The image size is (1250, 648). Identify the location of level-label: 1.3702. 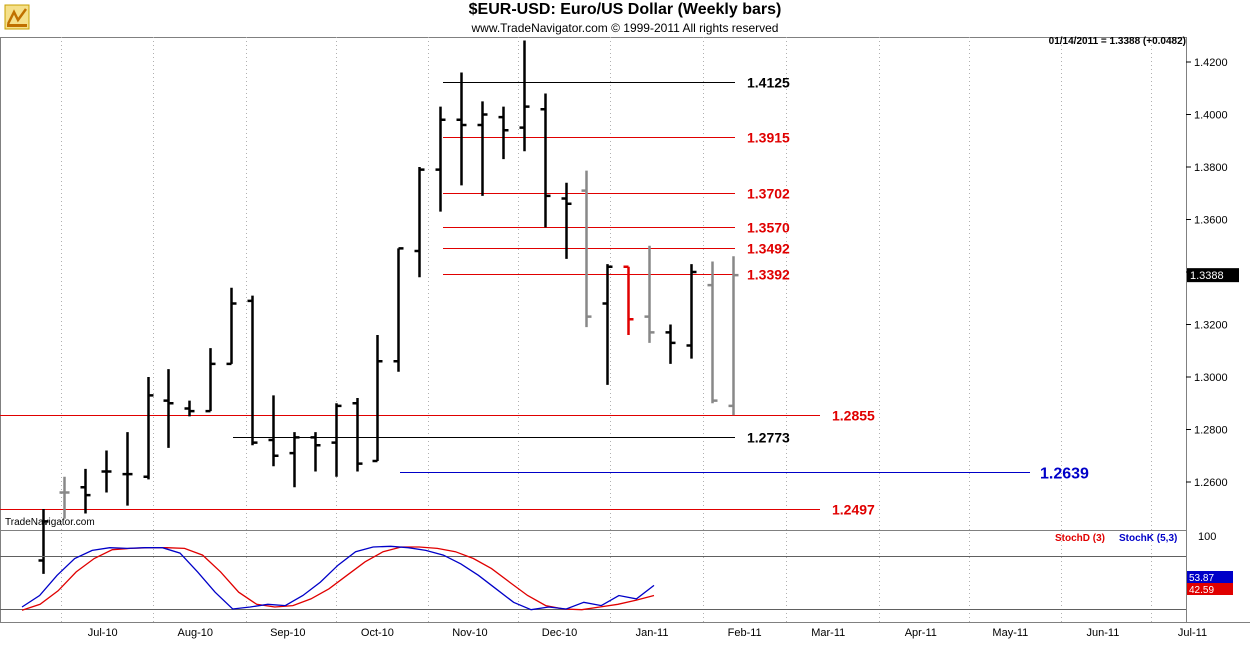
(768, 194).